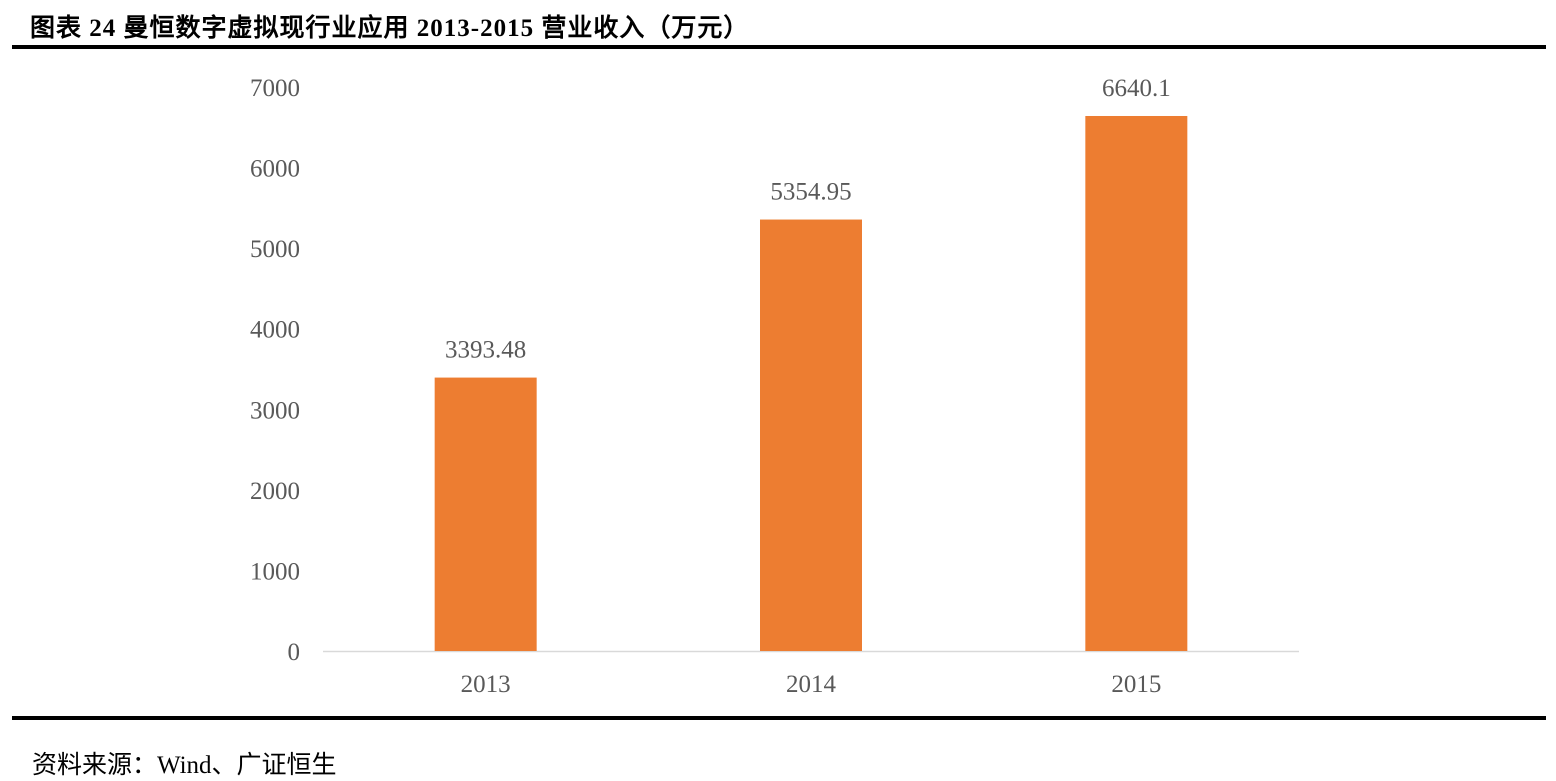  I want to click on data-label: 5354.95, so click(810, 192).